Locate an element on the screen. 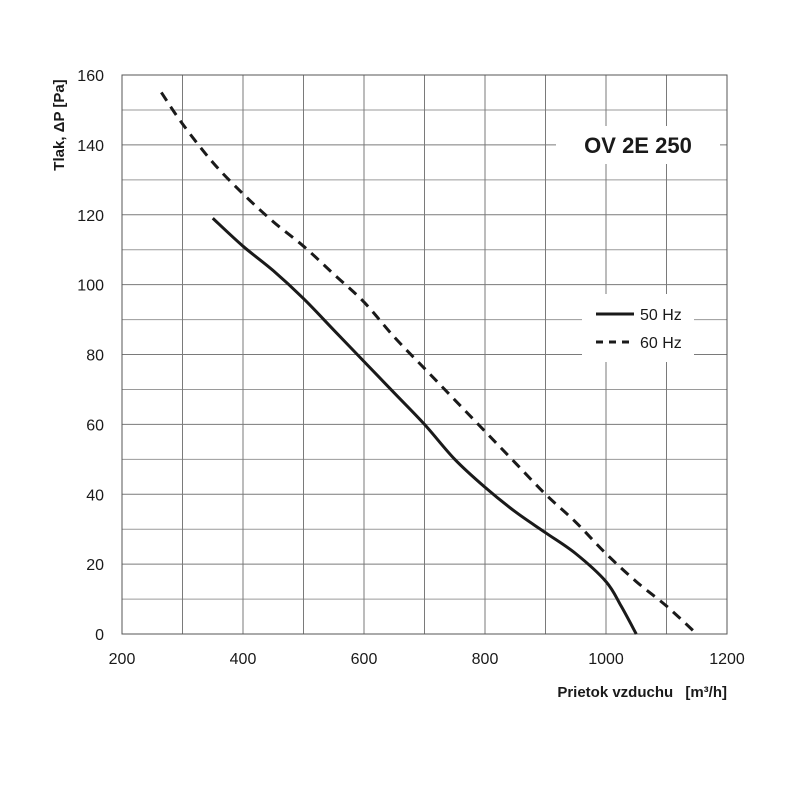 The width and height of the screenshot is (800, 800). y-tick-labels: 0 20 40 60 80 100 120 140 160 is located at coordinates (90, 356).